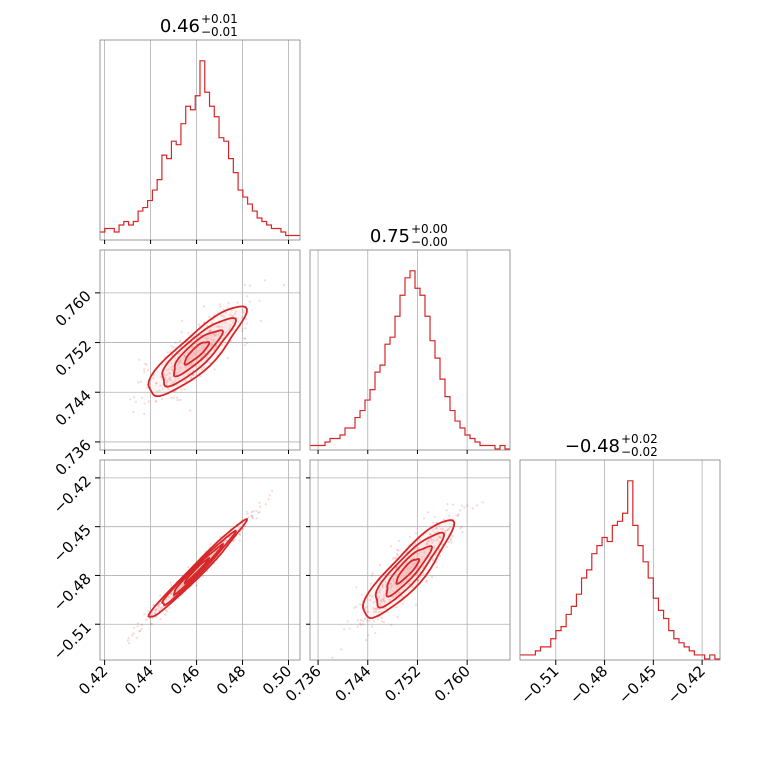  What do you see at coordinates (73, 308) in the screenshot?
I see `y-tick-label-1-3: 0.760` at bounding box center [73, 308].